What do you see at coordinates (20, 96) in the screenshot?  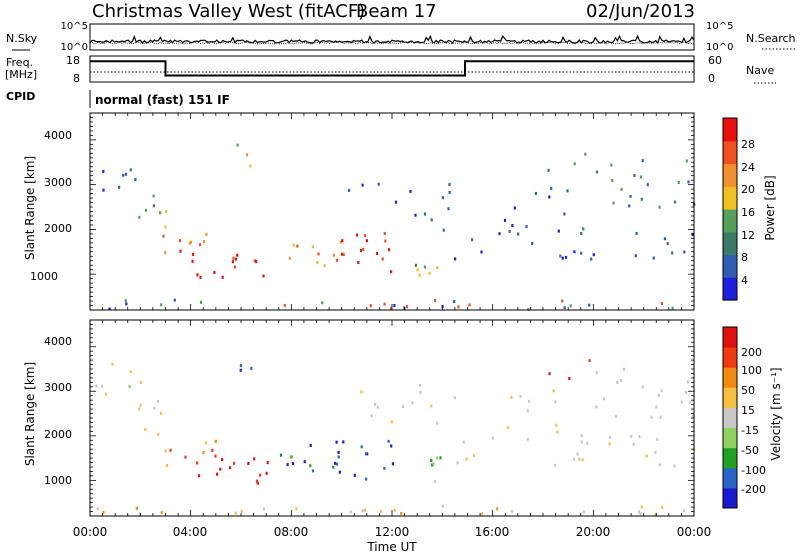 I see `cpid-label: CPID` at bounding box center [20, 96].